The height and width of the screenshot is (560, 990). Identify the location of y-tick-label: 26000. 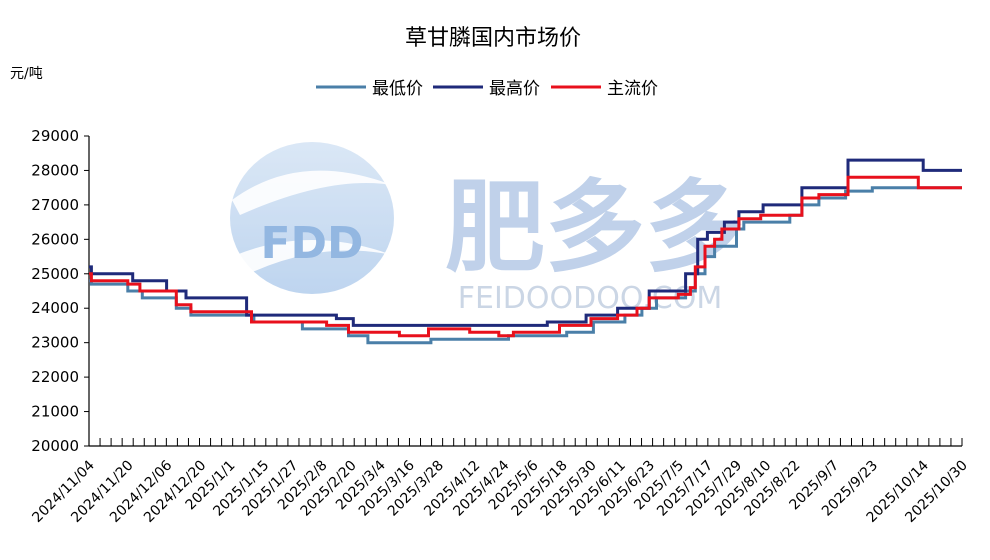
(55, 239).